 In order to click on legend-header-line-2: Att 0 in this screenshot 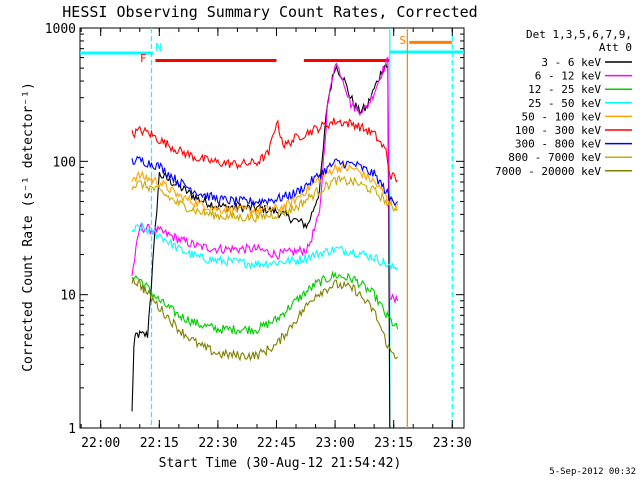, I will do `click(615, 47)`.